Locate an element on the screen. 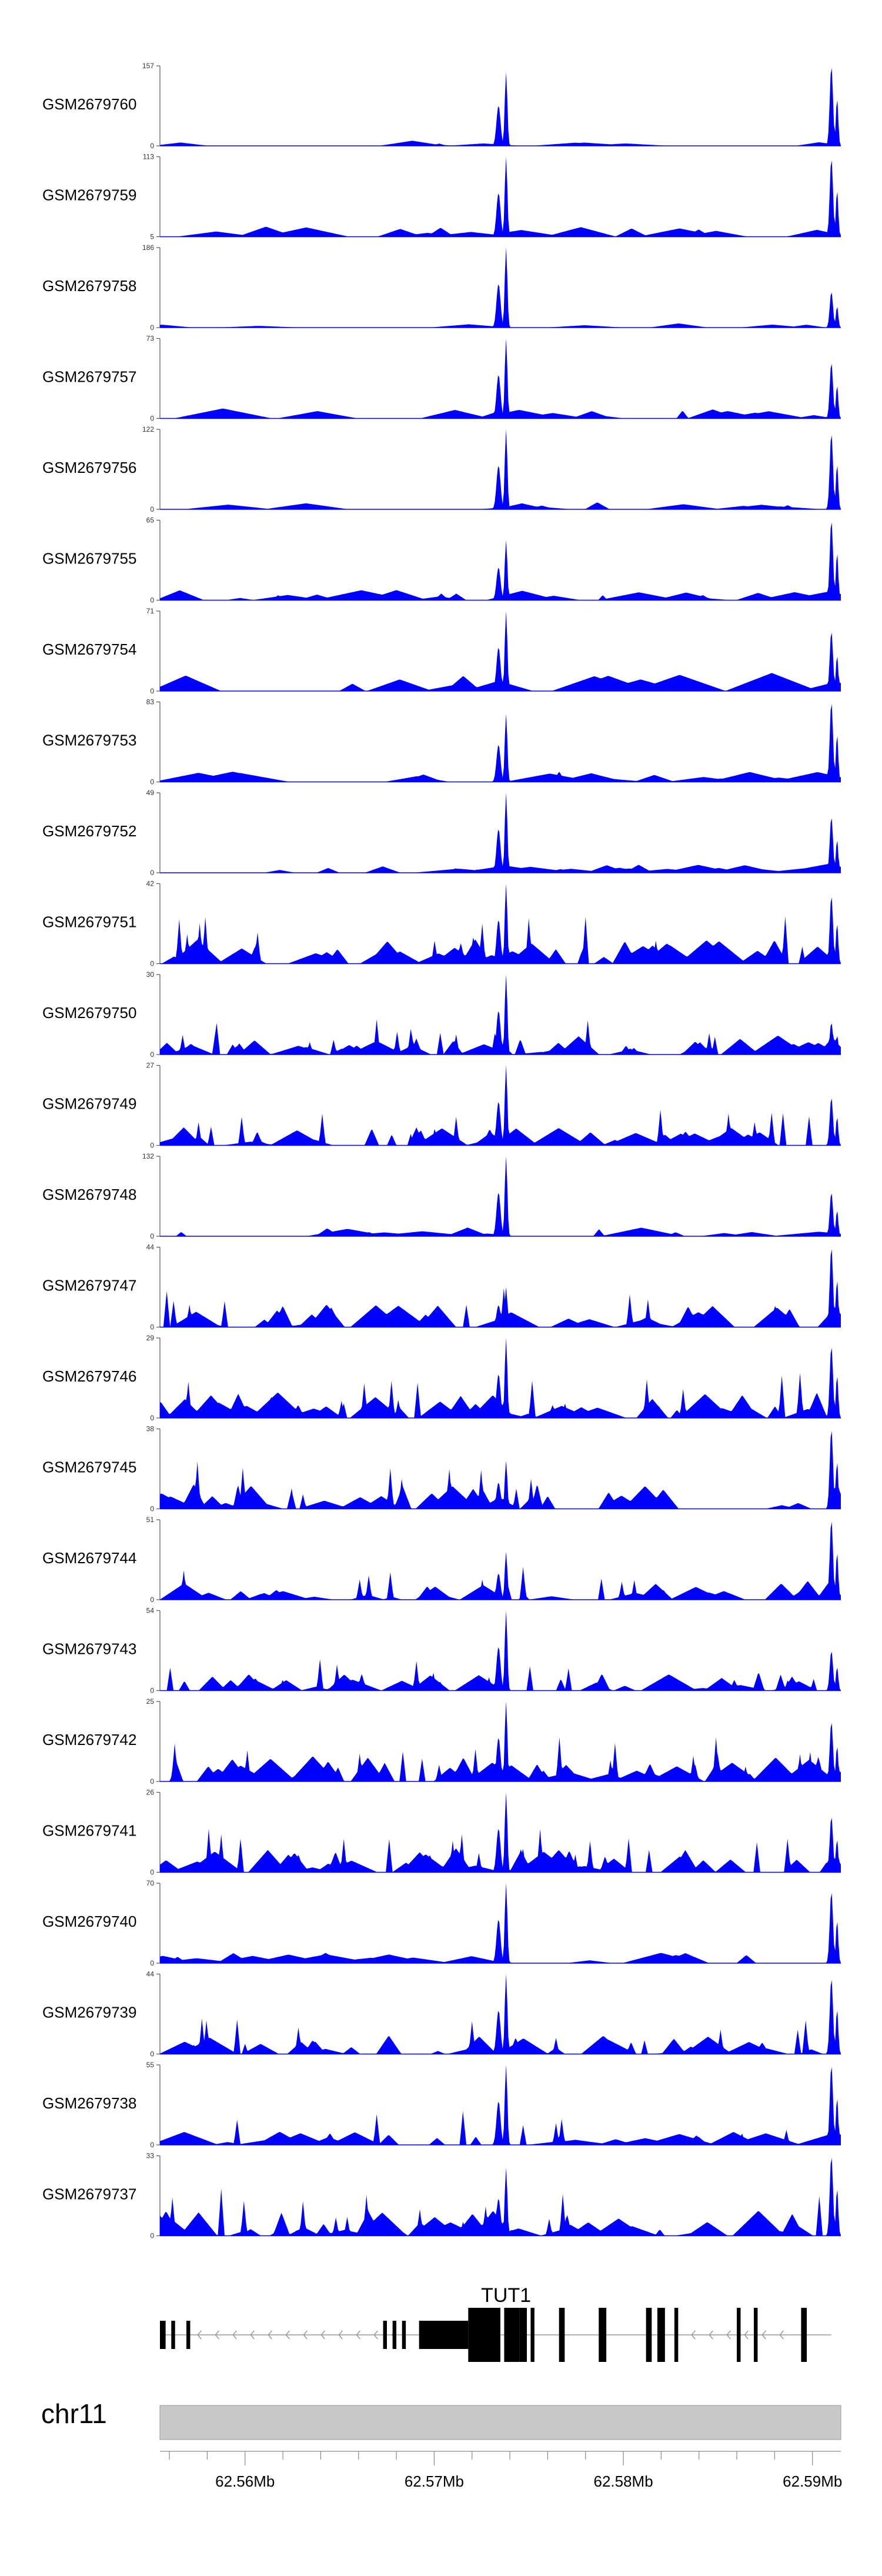  track-ymax-label: 122 is located at coordinates (148, 429).